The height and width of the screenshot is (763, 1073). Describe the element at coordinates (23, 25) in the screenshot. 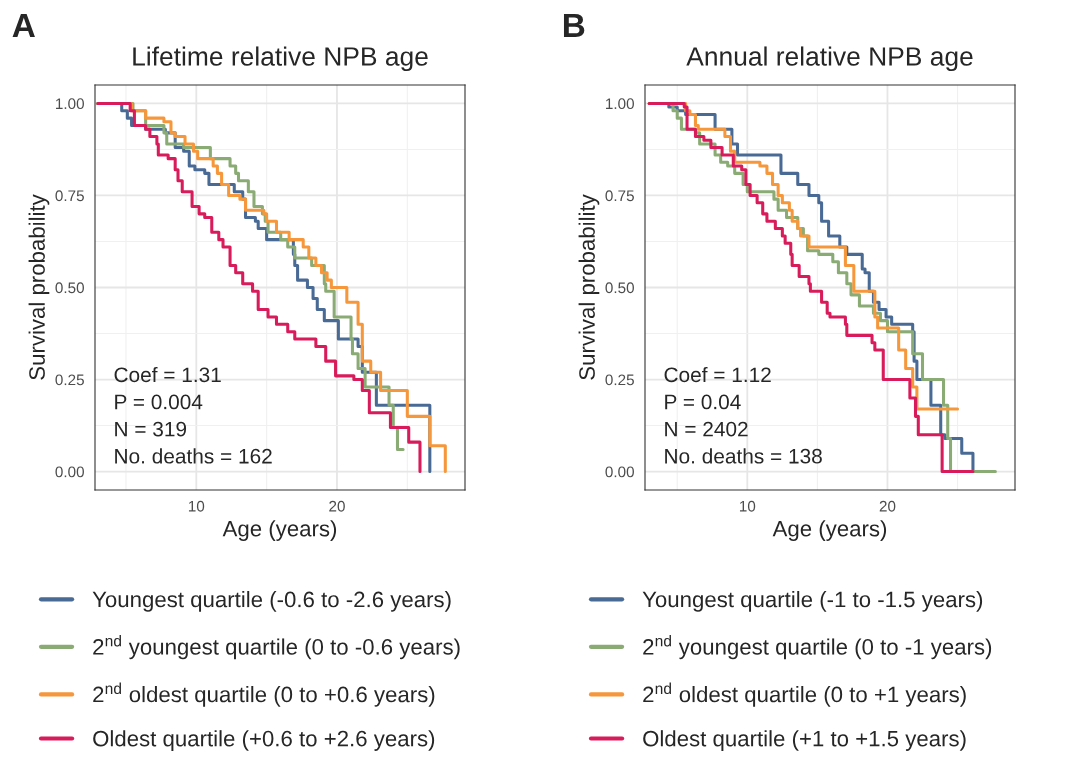

I see `text: A` at that location.